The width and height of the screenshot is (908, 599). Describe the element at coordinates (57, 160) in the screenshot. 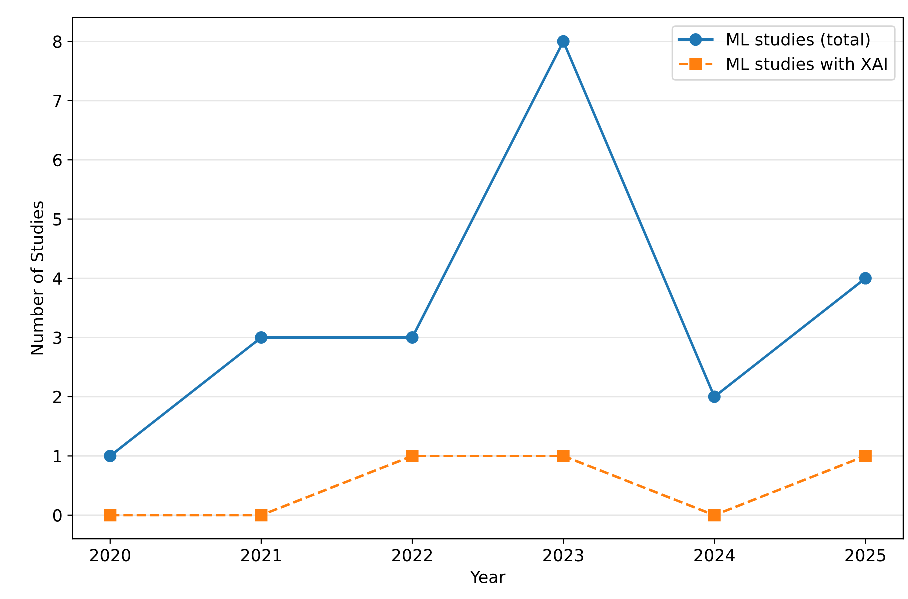

I see `y-tick-label: 6` at that location.